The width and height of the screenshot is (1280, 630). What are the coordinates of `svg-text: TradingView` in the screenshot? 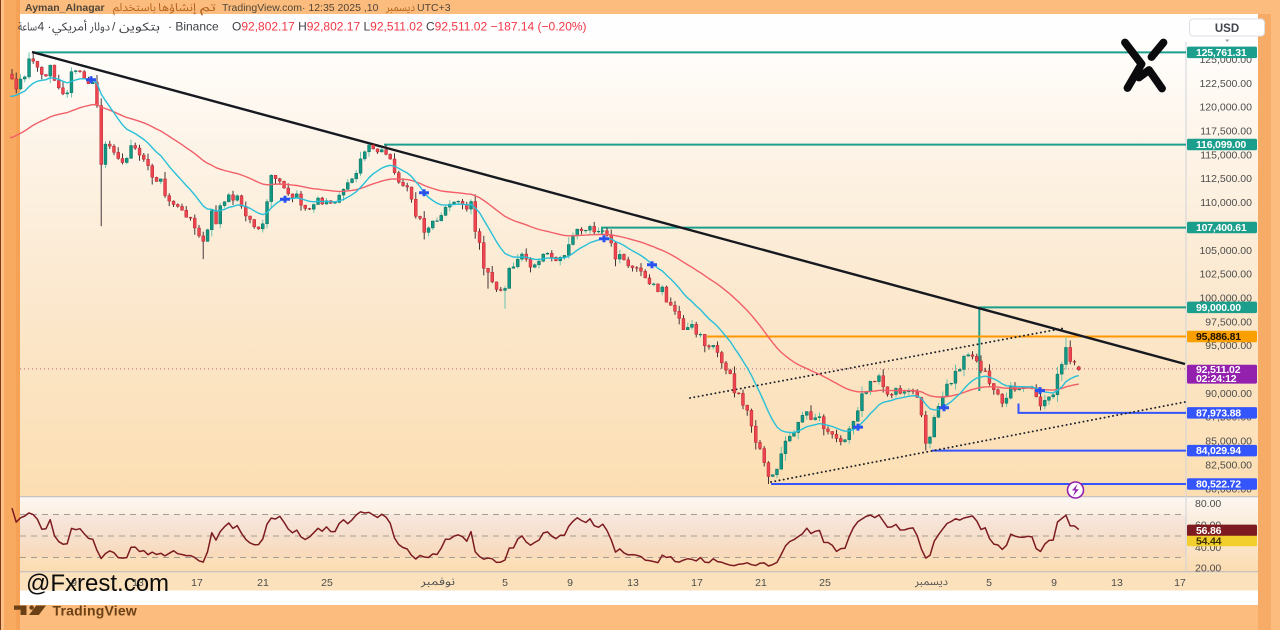 It's located at (95, 611).